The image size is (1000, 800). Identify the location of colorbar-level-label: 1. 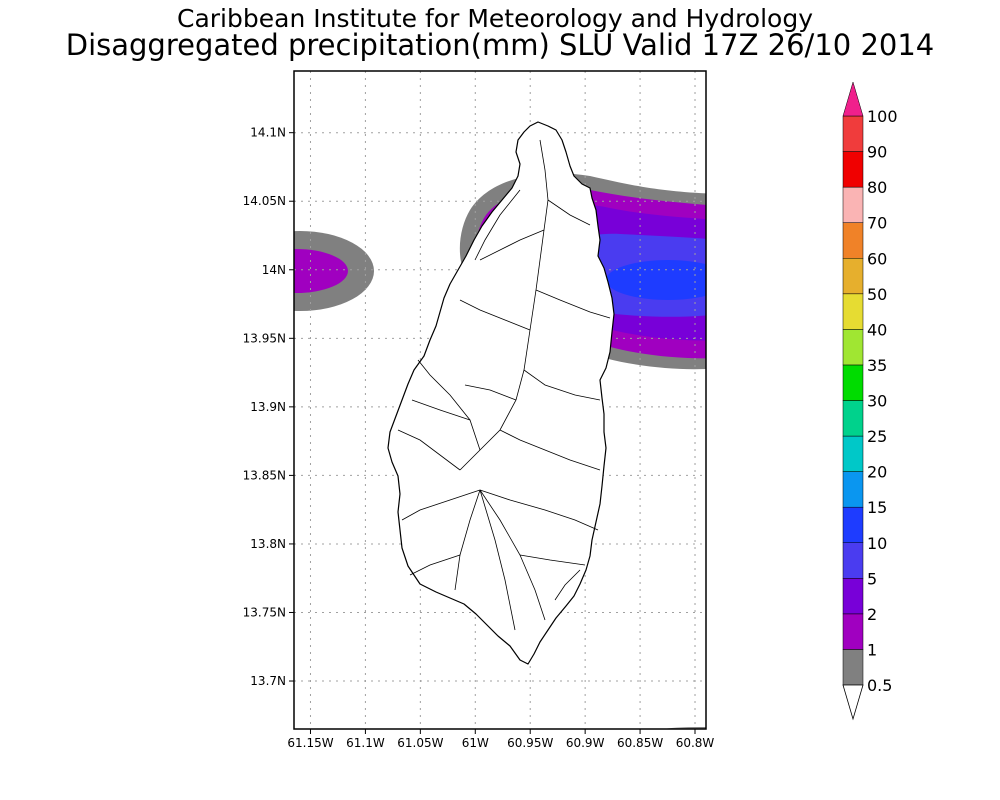
(872, 649).